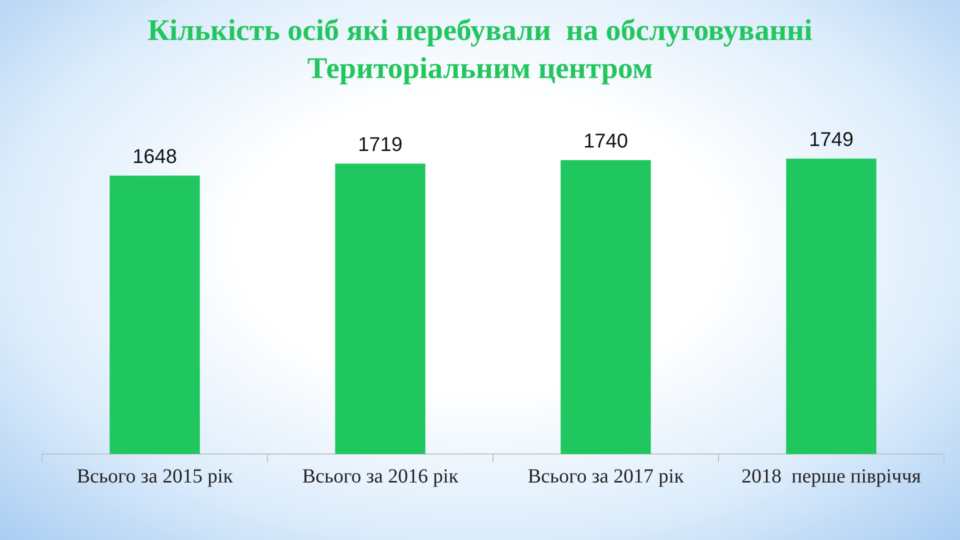 Image resolution: width=960 pixels, height=540 pixels. Describe the element at coordinates (606, 141) in the screenshot. I see `data-label: 1740` at that location.